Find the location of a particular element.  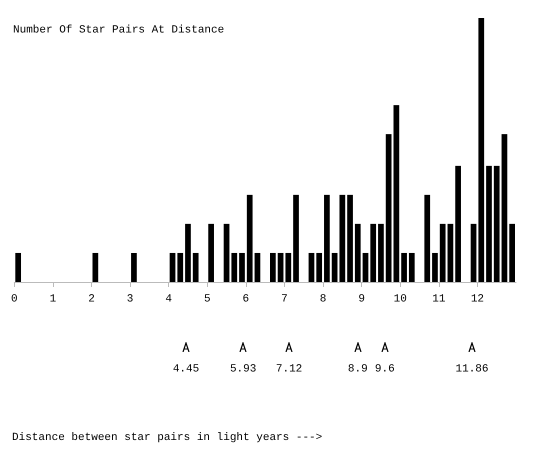

x-tick-label: 9 is located at coordinates (361, 300).